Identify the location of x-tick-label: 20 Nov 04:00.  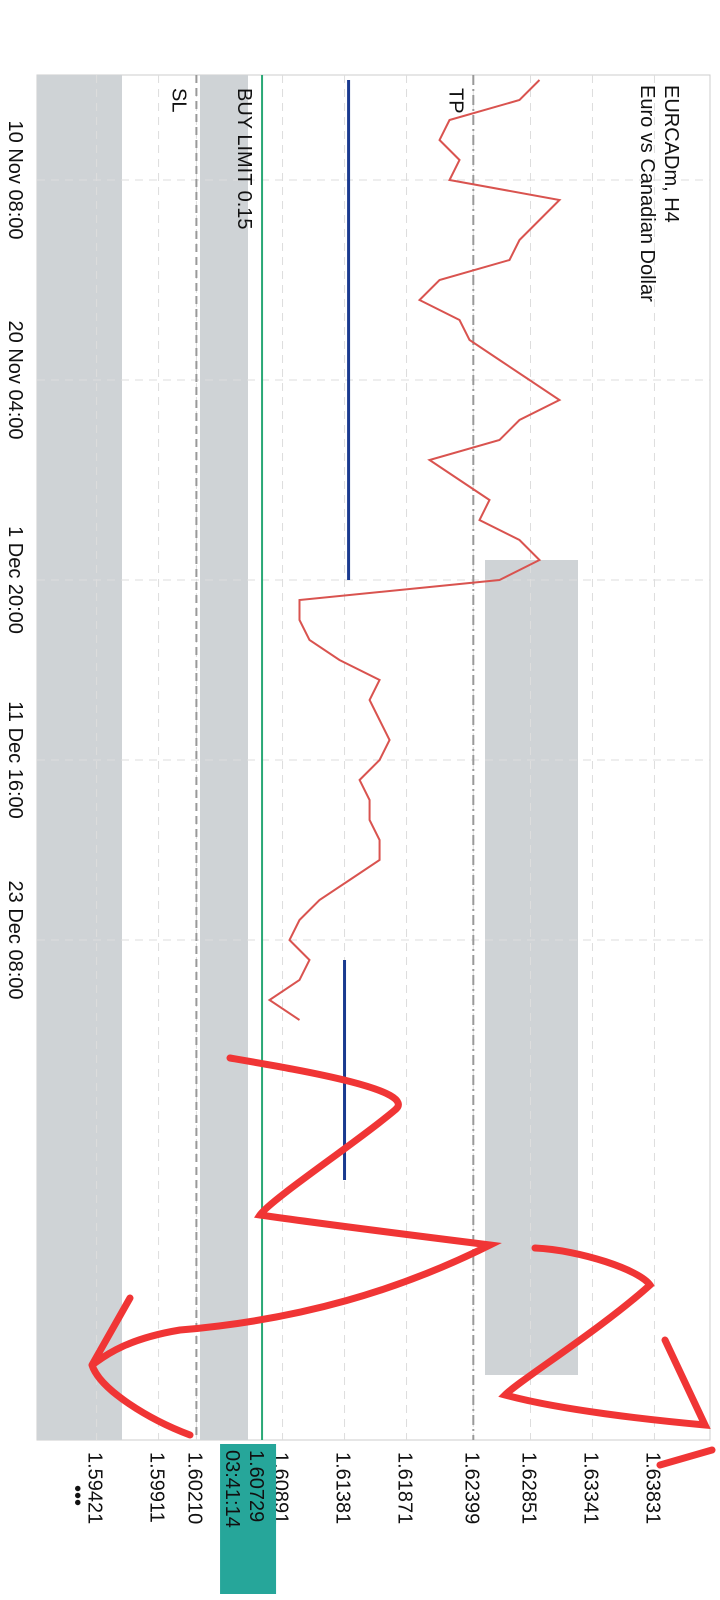
(15, 380).